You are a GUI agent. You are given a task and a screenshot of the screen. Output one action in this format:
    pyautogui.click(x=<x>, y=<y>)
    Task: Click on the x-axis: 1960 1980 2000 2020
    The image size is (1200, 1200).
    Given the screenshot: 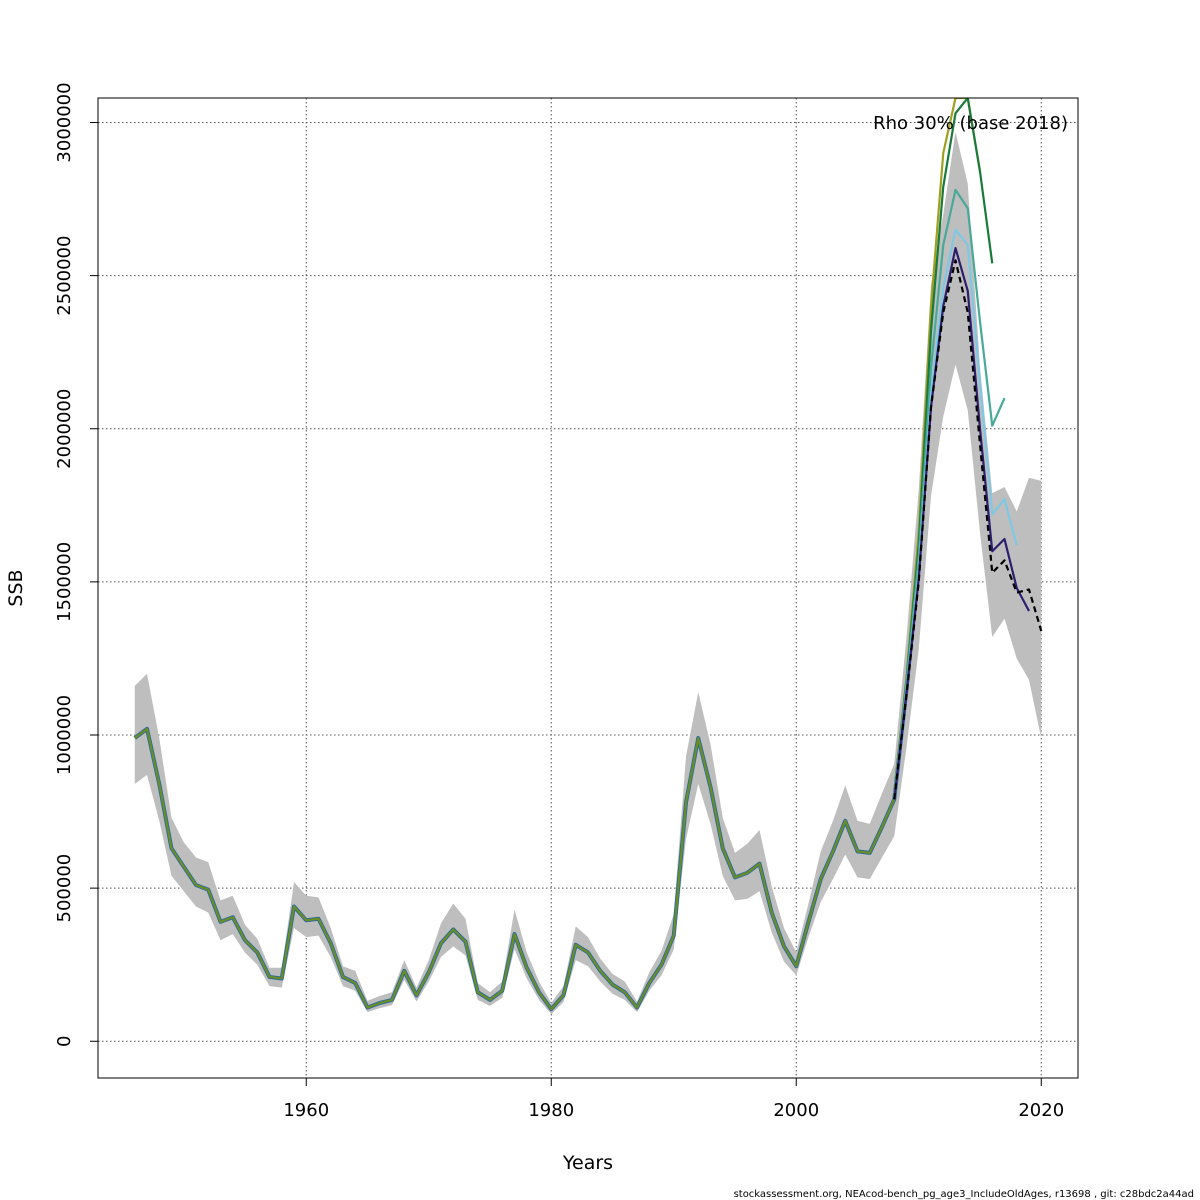 What is the action you would take?
    pyautogui.click(x=673, y=1099)
    